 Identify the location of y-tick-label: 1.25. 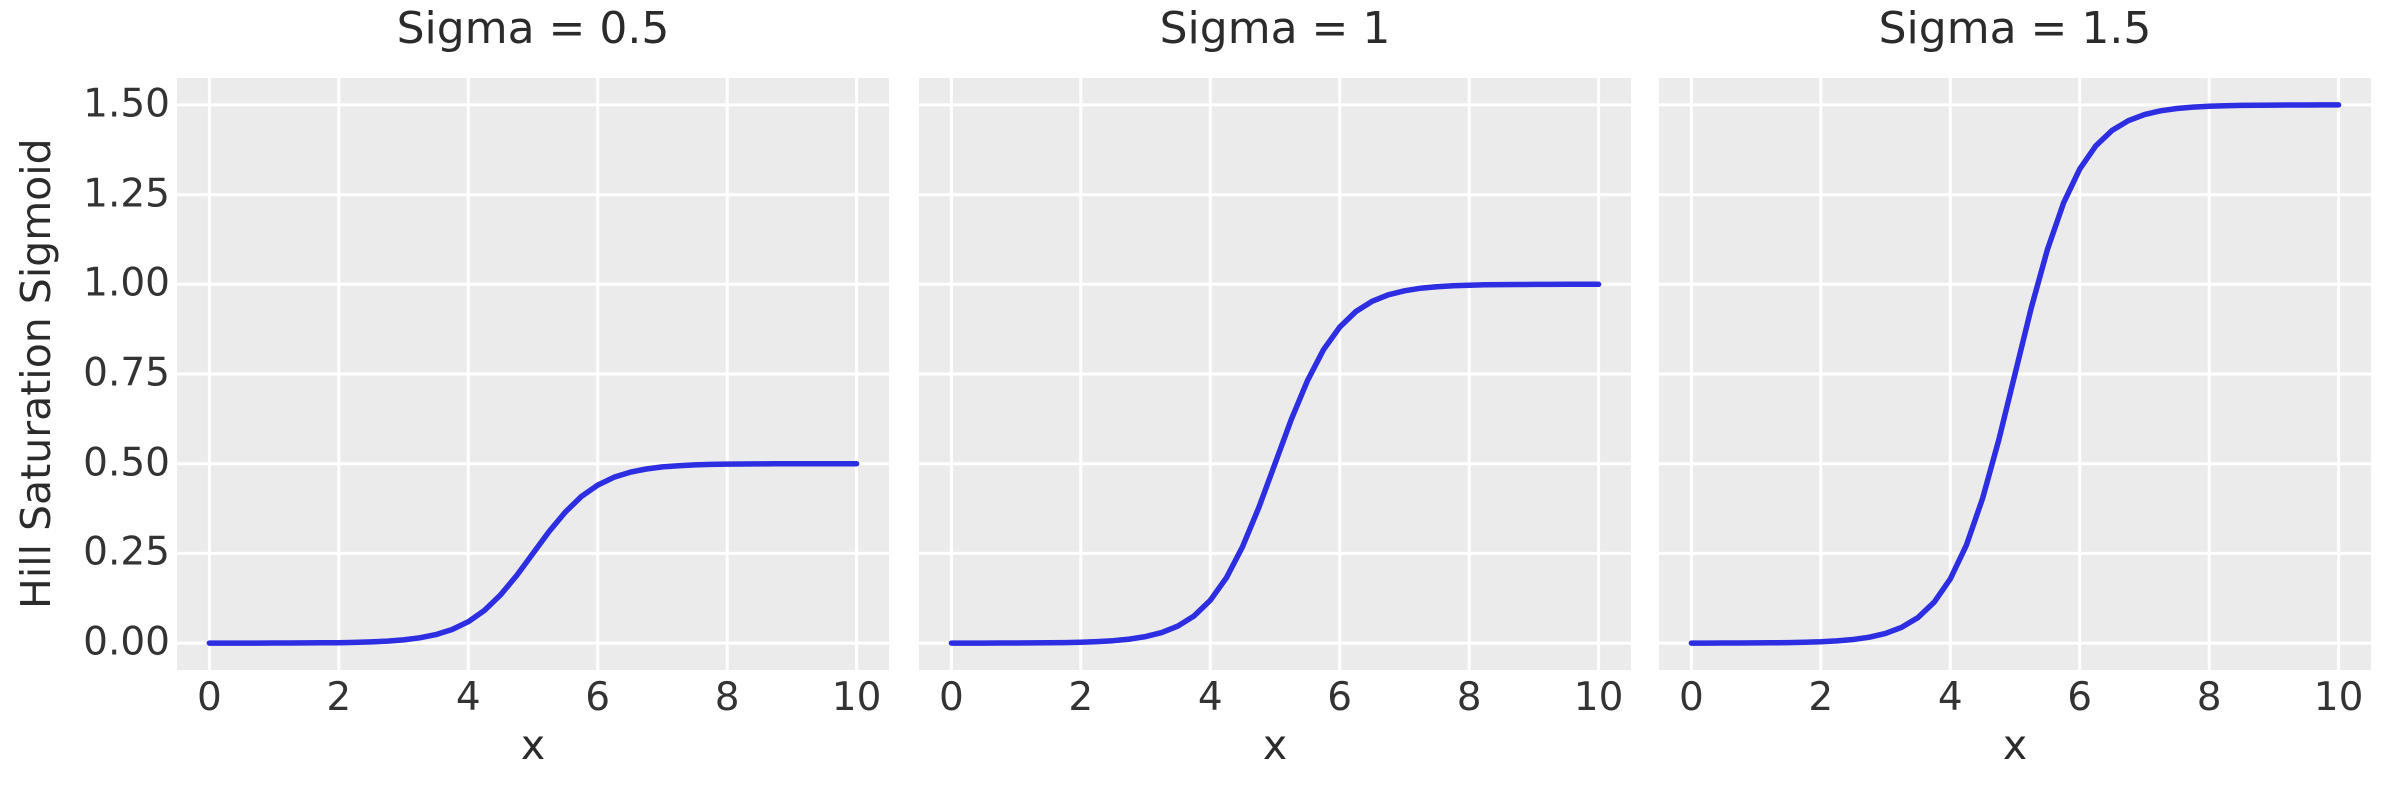
(126, 194).